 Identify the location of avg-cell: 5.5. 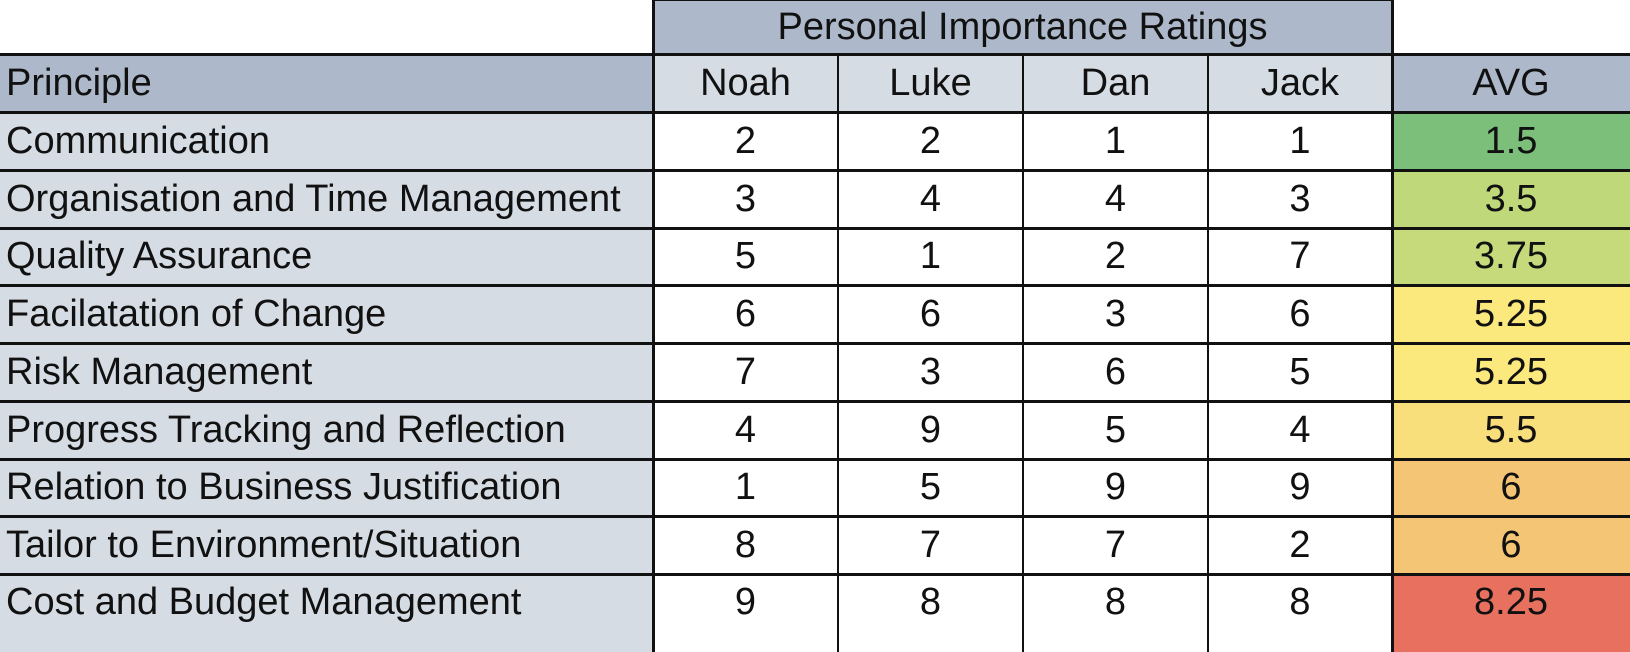
(1511, 430).